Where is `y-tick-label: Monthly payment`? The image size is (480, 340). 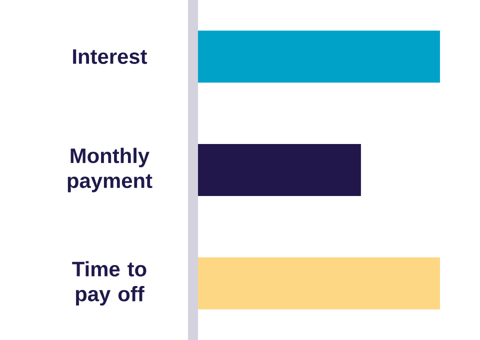 y-tick-label: Monthly payment is located at coordinates (110, 170).